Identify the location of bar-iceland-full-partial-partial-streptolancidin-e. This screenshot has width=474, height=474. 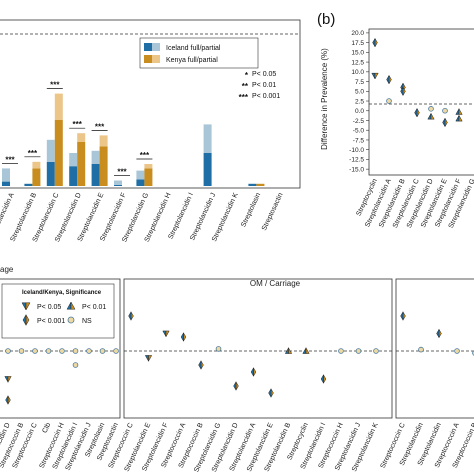
(95, 157).